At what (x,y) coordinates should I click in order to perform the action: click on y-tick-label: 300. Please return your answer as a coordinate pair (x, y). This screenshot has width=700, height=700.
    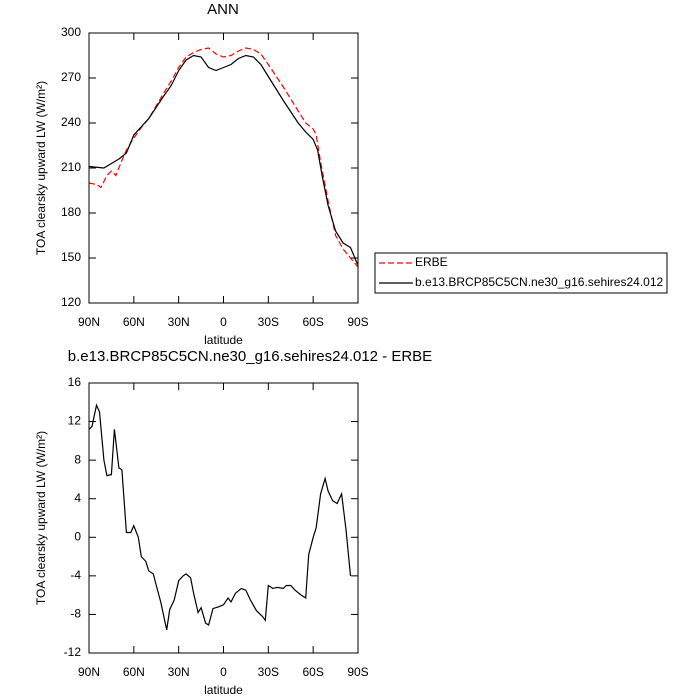
    Looking at the image, I should click on (71, 32).